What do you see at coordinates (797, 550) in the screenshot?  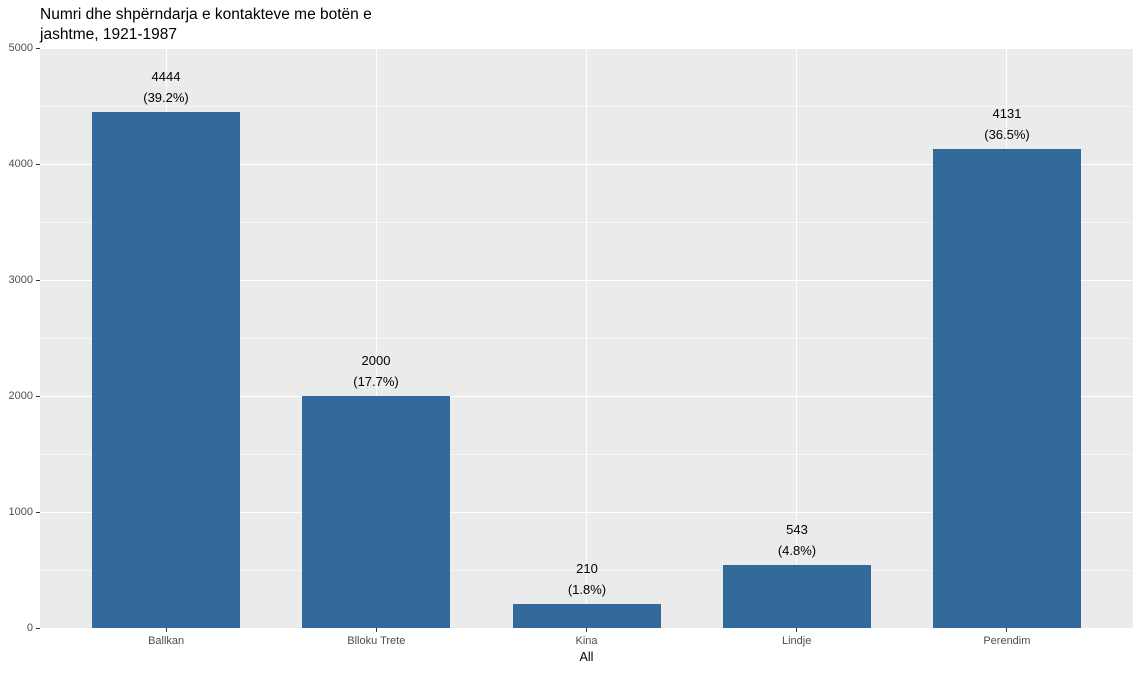 I see `bar-percent-lindje: (4.8%)` at bounding box center [797, 550].